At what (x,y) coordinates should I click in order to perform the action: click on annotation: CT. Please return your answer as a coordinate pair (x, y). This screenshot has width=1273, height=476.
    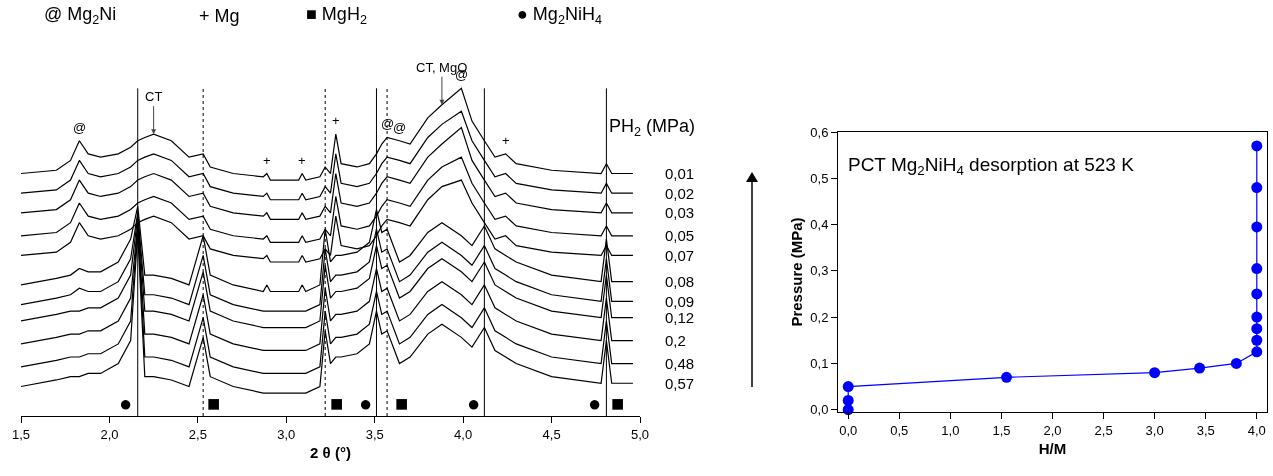
    Looking at the image, I should click on (154, 96).